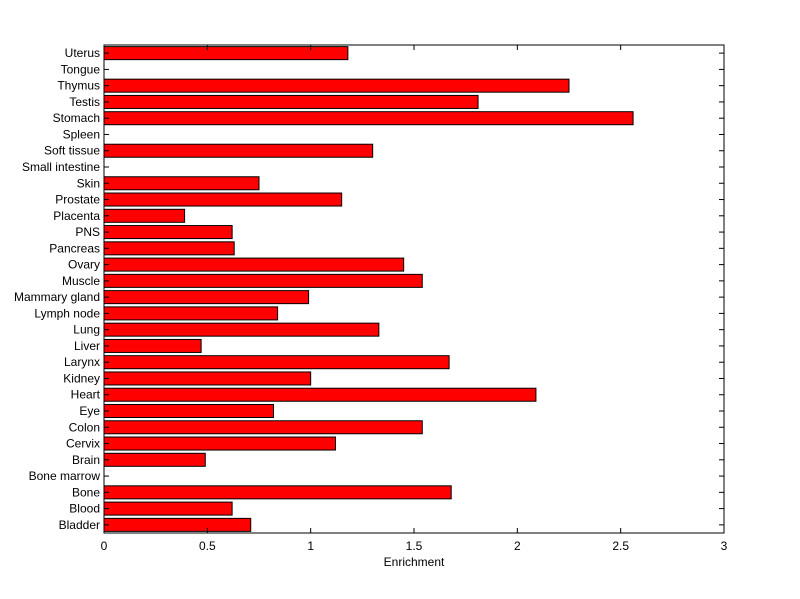 The width and height of the screenshot is (800, 599). Describe the element at coordinates (310, 546) in the screenshot. I see `x-tick-label: 1` at that location.